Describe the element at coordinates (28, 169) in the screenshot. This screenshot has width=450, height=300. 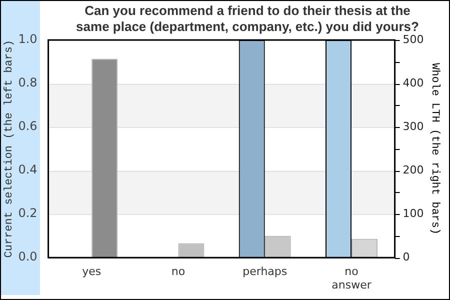
I see `y-tick-label: 0.4` at that location.